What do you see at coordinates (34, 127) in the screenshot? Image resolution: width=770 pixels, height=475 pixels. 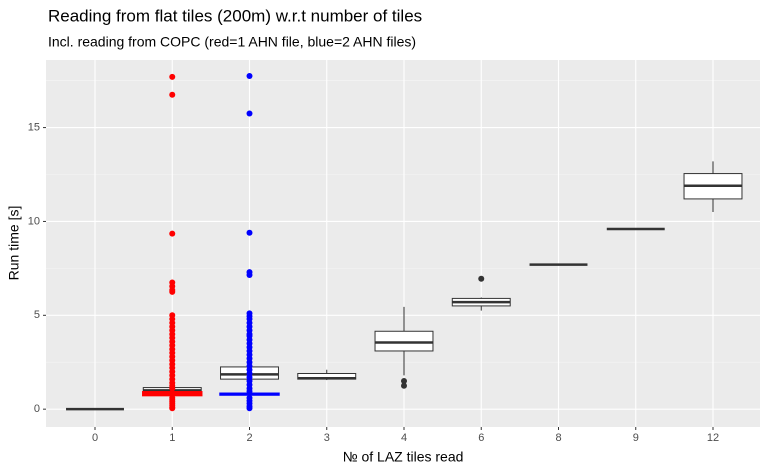 I see `y-tick-label: 15` at bounding box center [34, 127].